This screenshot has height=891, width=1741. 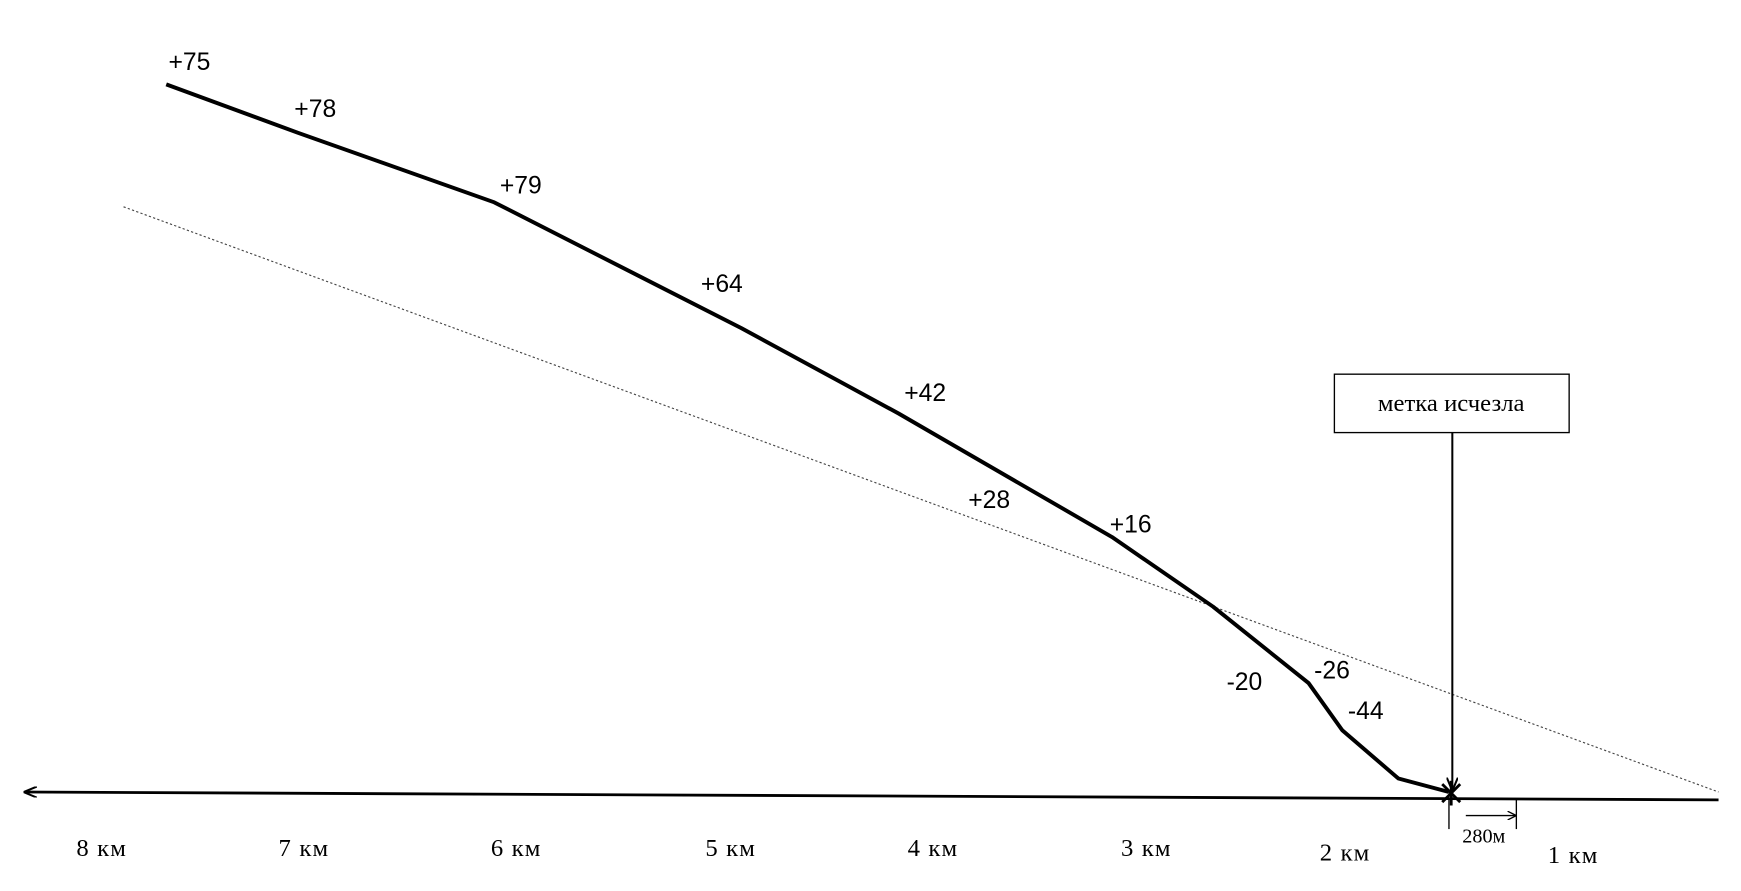 What do you see at coordinates (925, 393) in the screenshot?
I see `deviation-label: +42` at bounding box center [925, 393].